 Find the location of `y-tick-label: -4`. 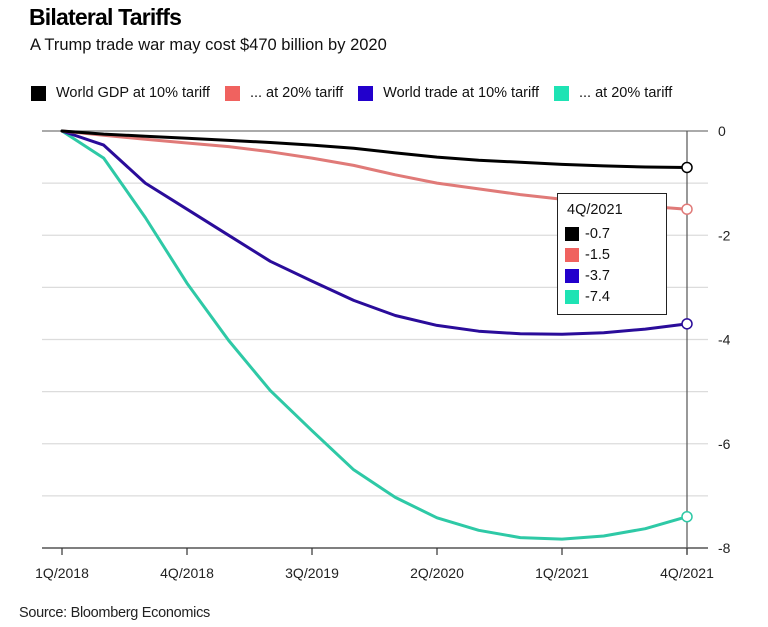

y-tick-label: -4 is located at coordinates (724, 340).